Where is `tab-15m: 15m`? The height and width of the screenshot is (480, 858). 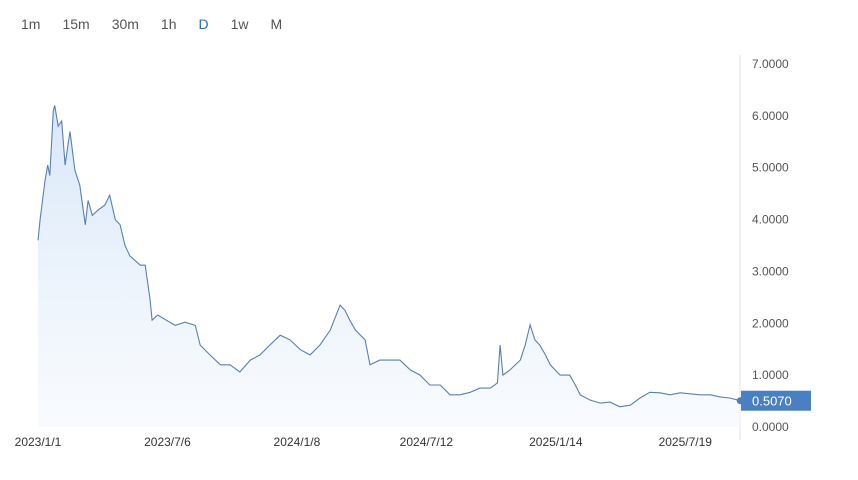
tab-15m: 15m is located at coordinates (76, 24).